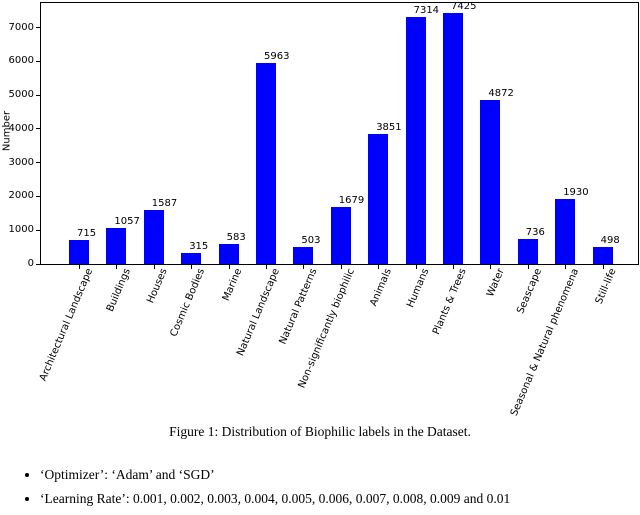 The height and width of the screenshot is (515, 640). What do you see at coordinates (259, 312) in the screenshot?
I see `x-tick-label-text: Natural Landscape` at bounding box center [259, 312].